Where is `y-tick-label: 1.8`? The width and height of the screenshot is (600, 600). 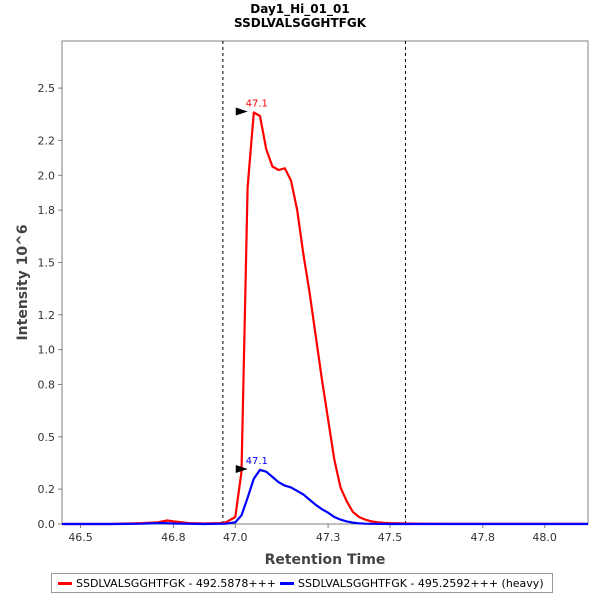
y-tick-label: 1.8 is located at coordinates (47, 210).